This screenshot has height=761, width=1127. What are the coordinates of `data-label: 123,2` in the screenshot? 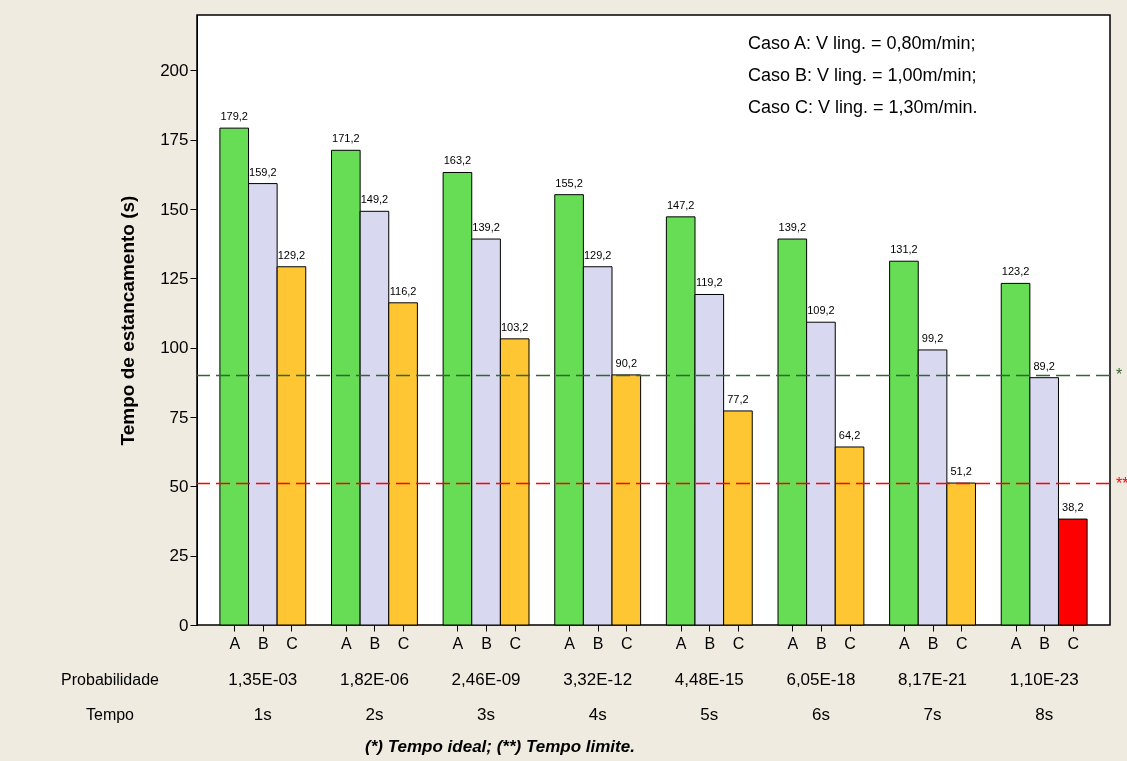 It's located at (1015, 271).